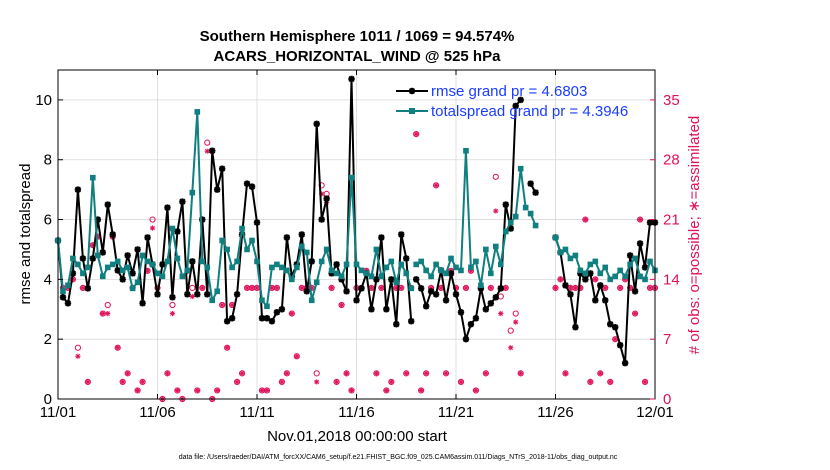 This screenshot has height=470, width=830. I want to click on legend-spread-label: totalspread grand pr = 4.3946, so click(529, 111).